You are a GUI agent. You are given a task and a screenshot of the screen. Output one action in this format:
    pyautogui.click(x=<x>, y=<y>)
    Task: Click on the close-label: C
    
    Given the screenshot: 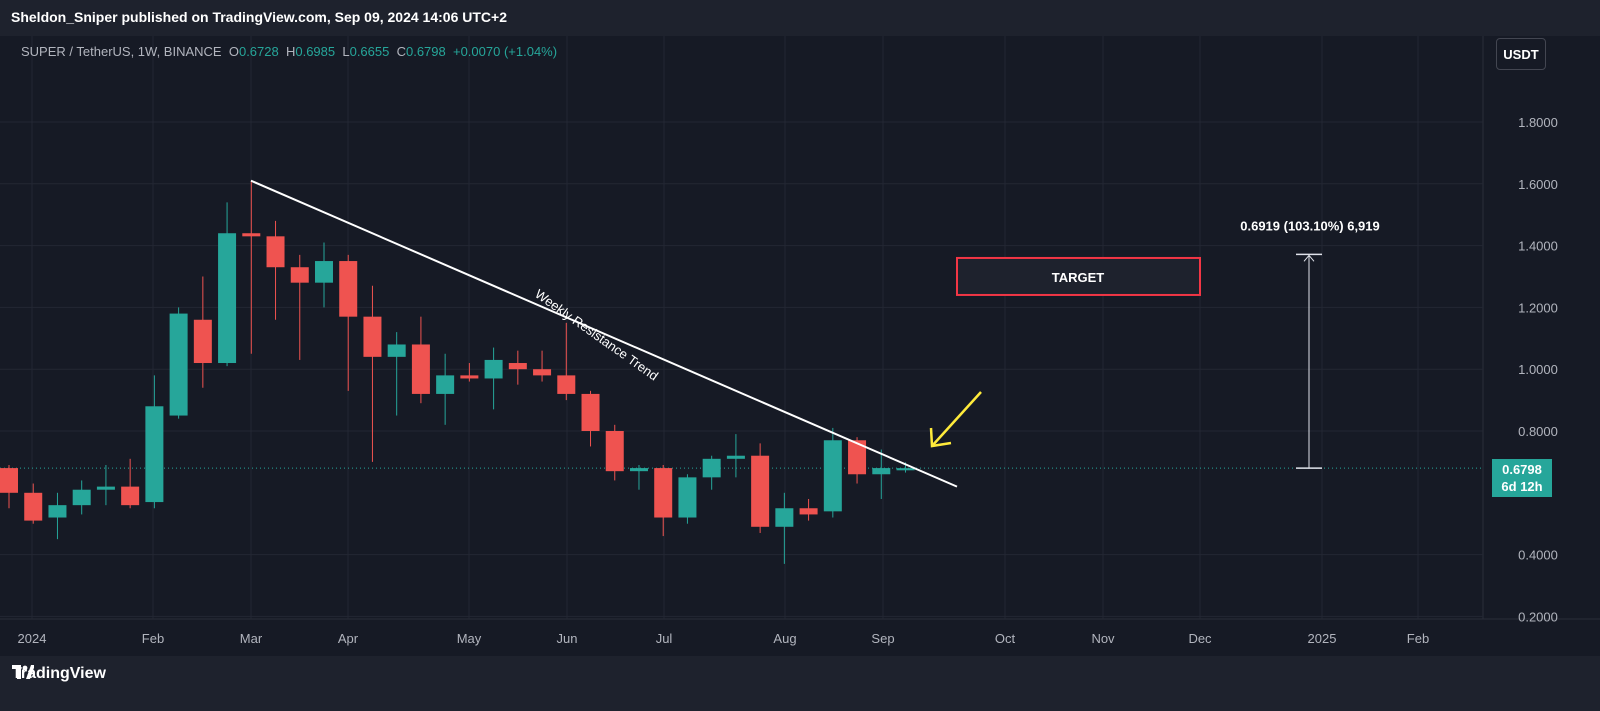 What is the action you would take?
    pyautogui.click(x=401, y=51)
    